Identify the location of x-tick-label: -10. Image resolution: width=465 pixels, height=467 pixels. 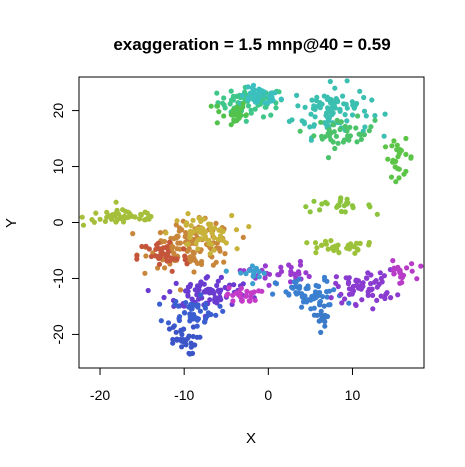
(184, 395).